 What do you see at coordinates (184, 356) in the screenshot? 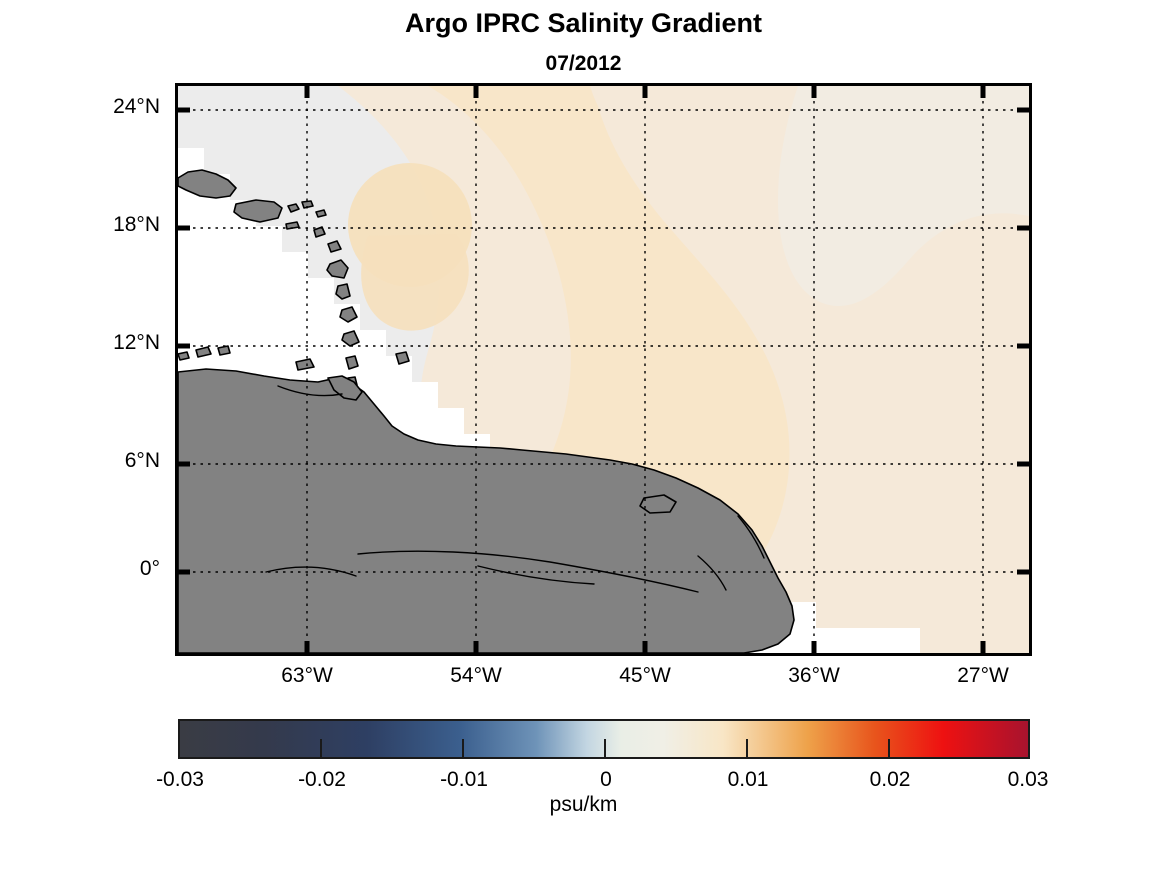
I see `land-aruba` at bounding box center [184, 356].